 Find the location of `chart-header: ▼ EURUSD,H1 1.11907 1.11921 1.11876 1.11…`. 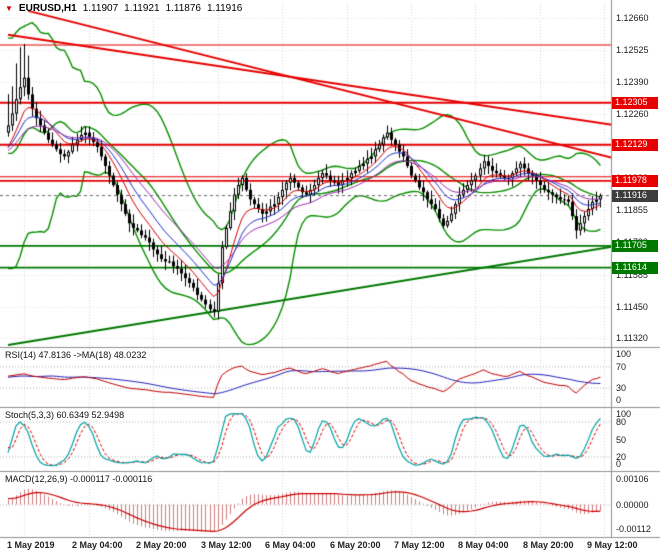

chart-header: ▼ EURUSD,H1 1.11907 1.11921 1.11876 1.11… is located at coordinates (123, 8).